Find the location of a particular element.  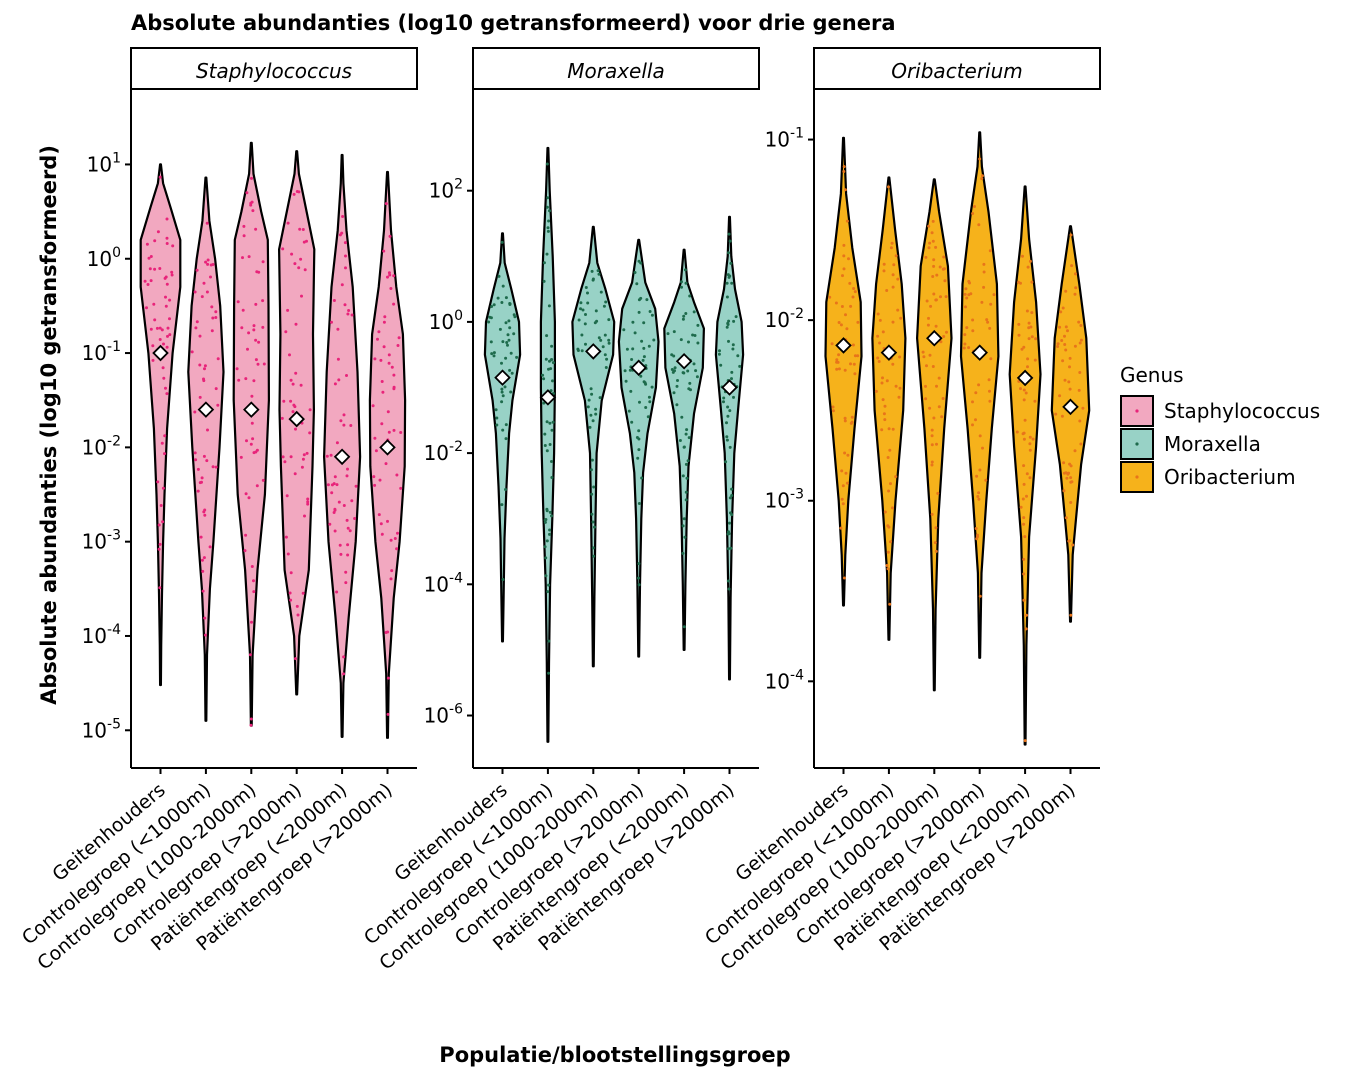

y-tick-label: 10⁻² is located at coordinates (101, 446).